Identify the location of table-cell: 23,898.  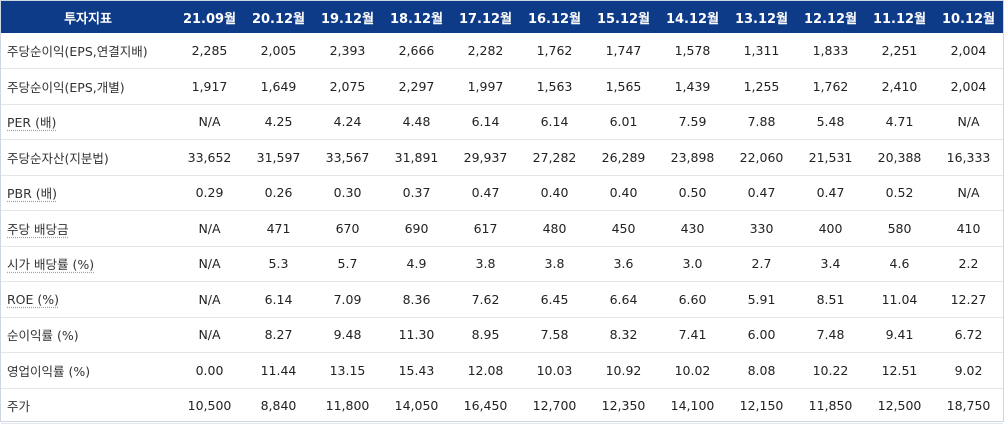
(692, 157).